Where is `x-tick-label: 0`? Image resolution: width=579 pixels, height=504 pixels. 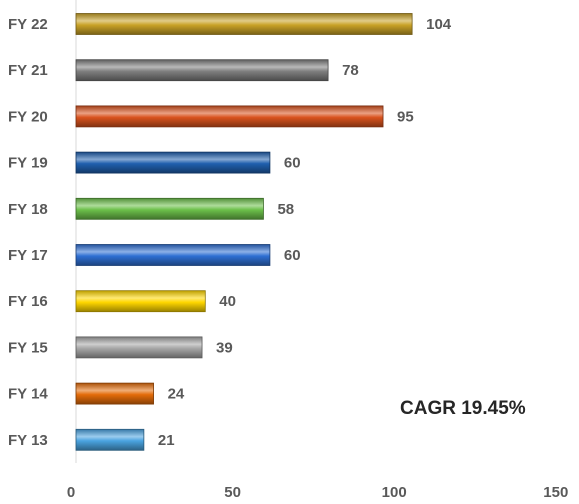 x-tick-label: 0 is located at coordinates (71, 492).